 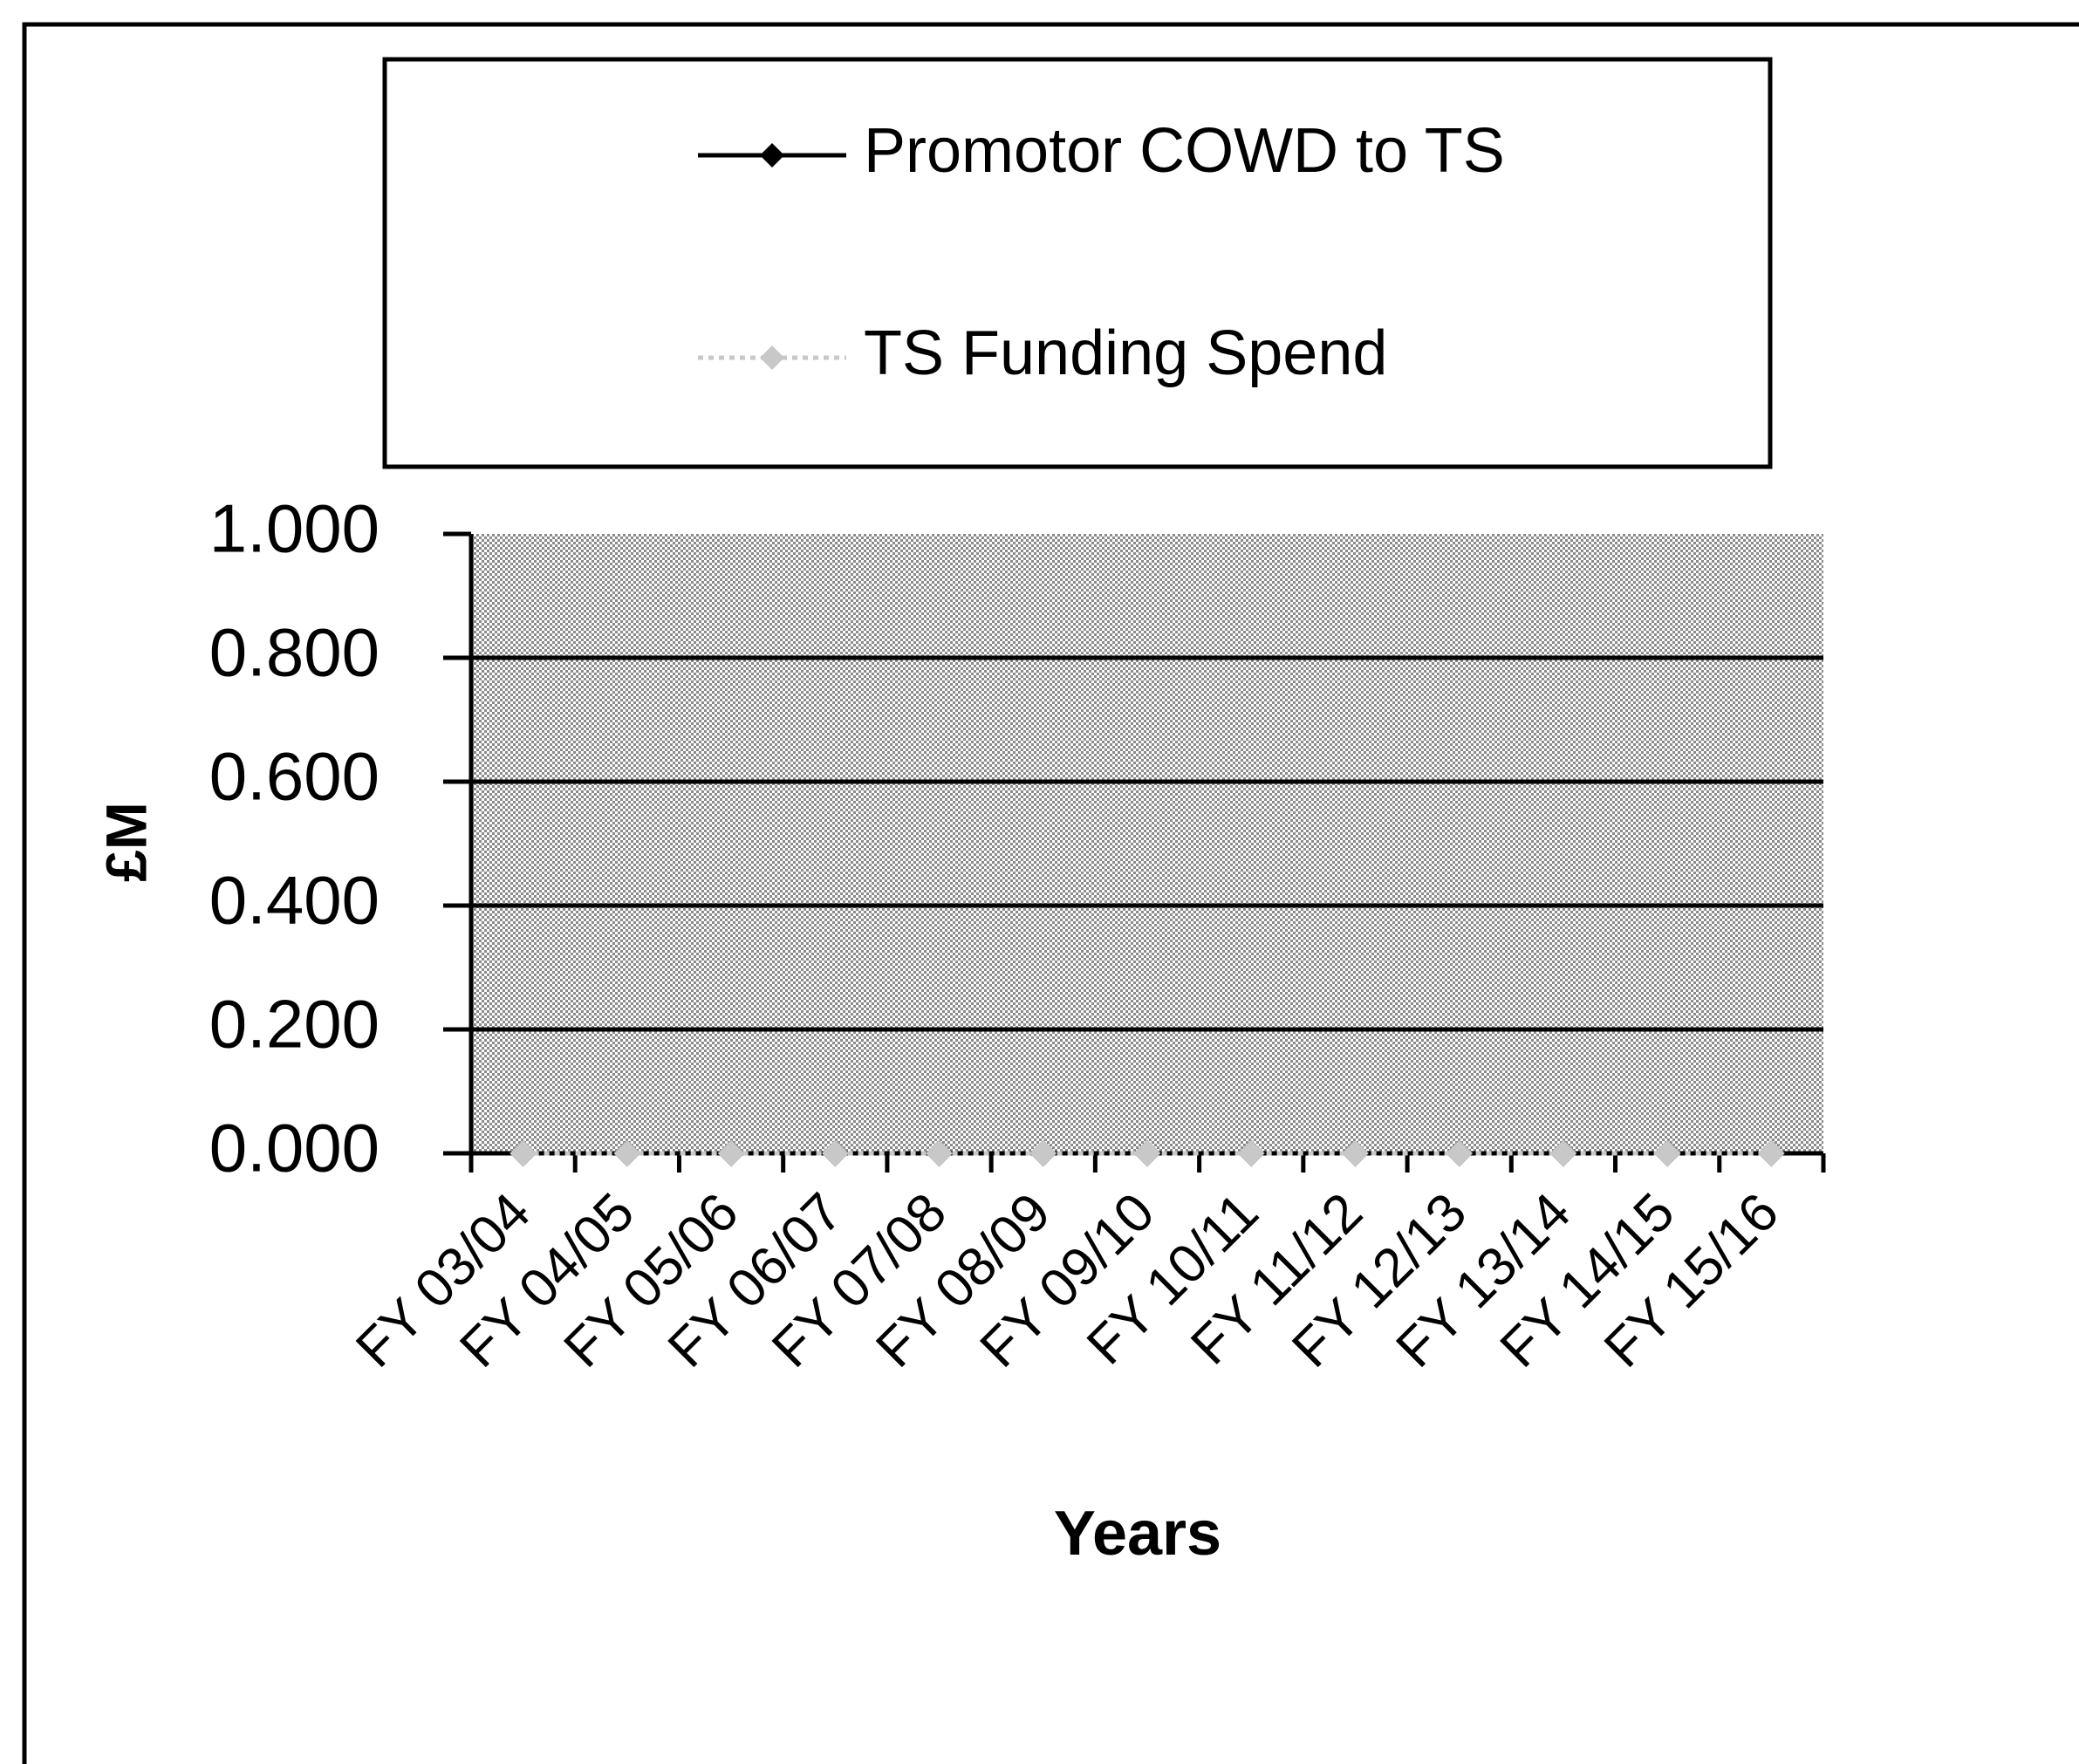 What do you see at coordinates (1125, 353) in the screenshot?
I see `legend-label: TS Funding Spend` at bounding box center [1125, 353].